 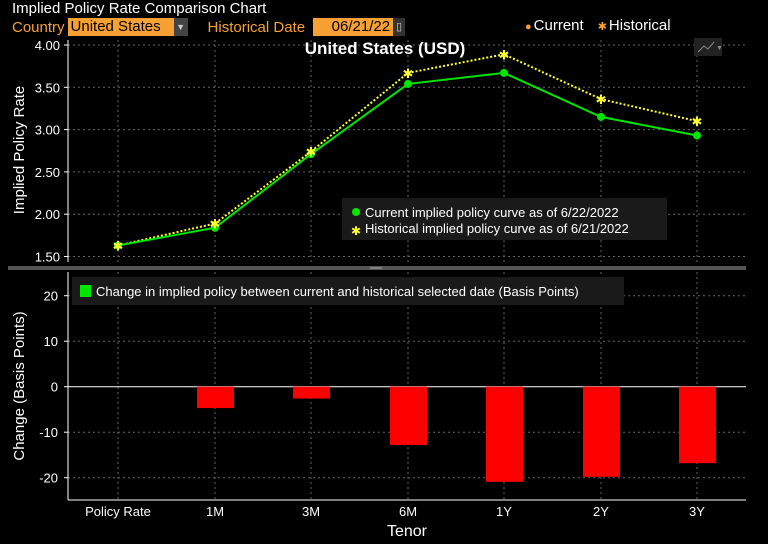 What do you see at coordinates (215, 511) in the screenshot?
I see `x-tick-label: 1M` at bounding box center [215, 511].